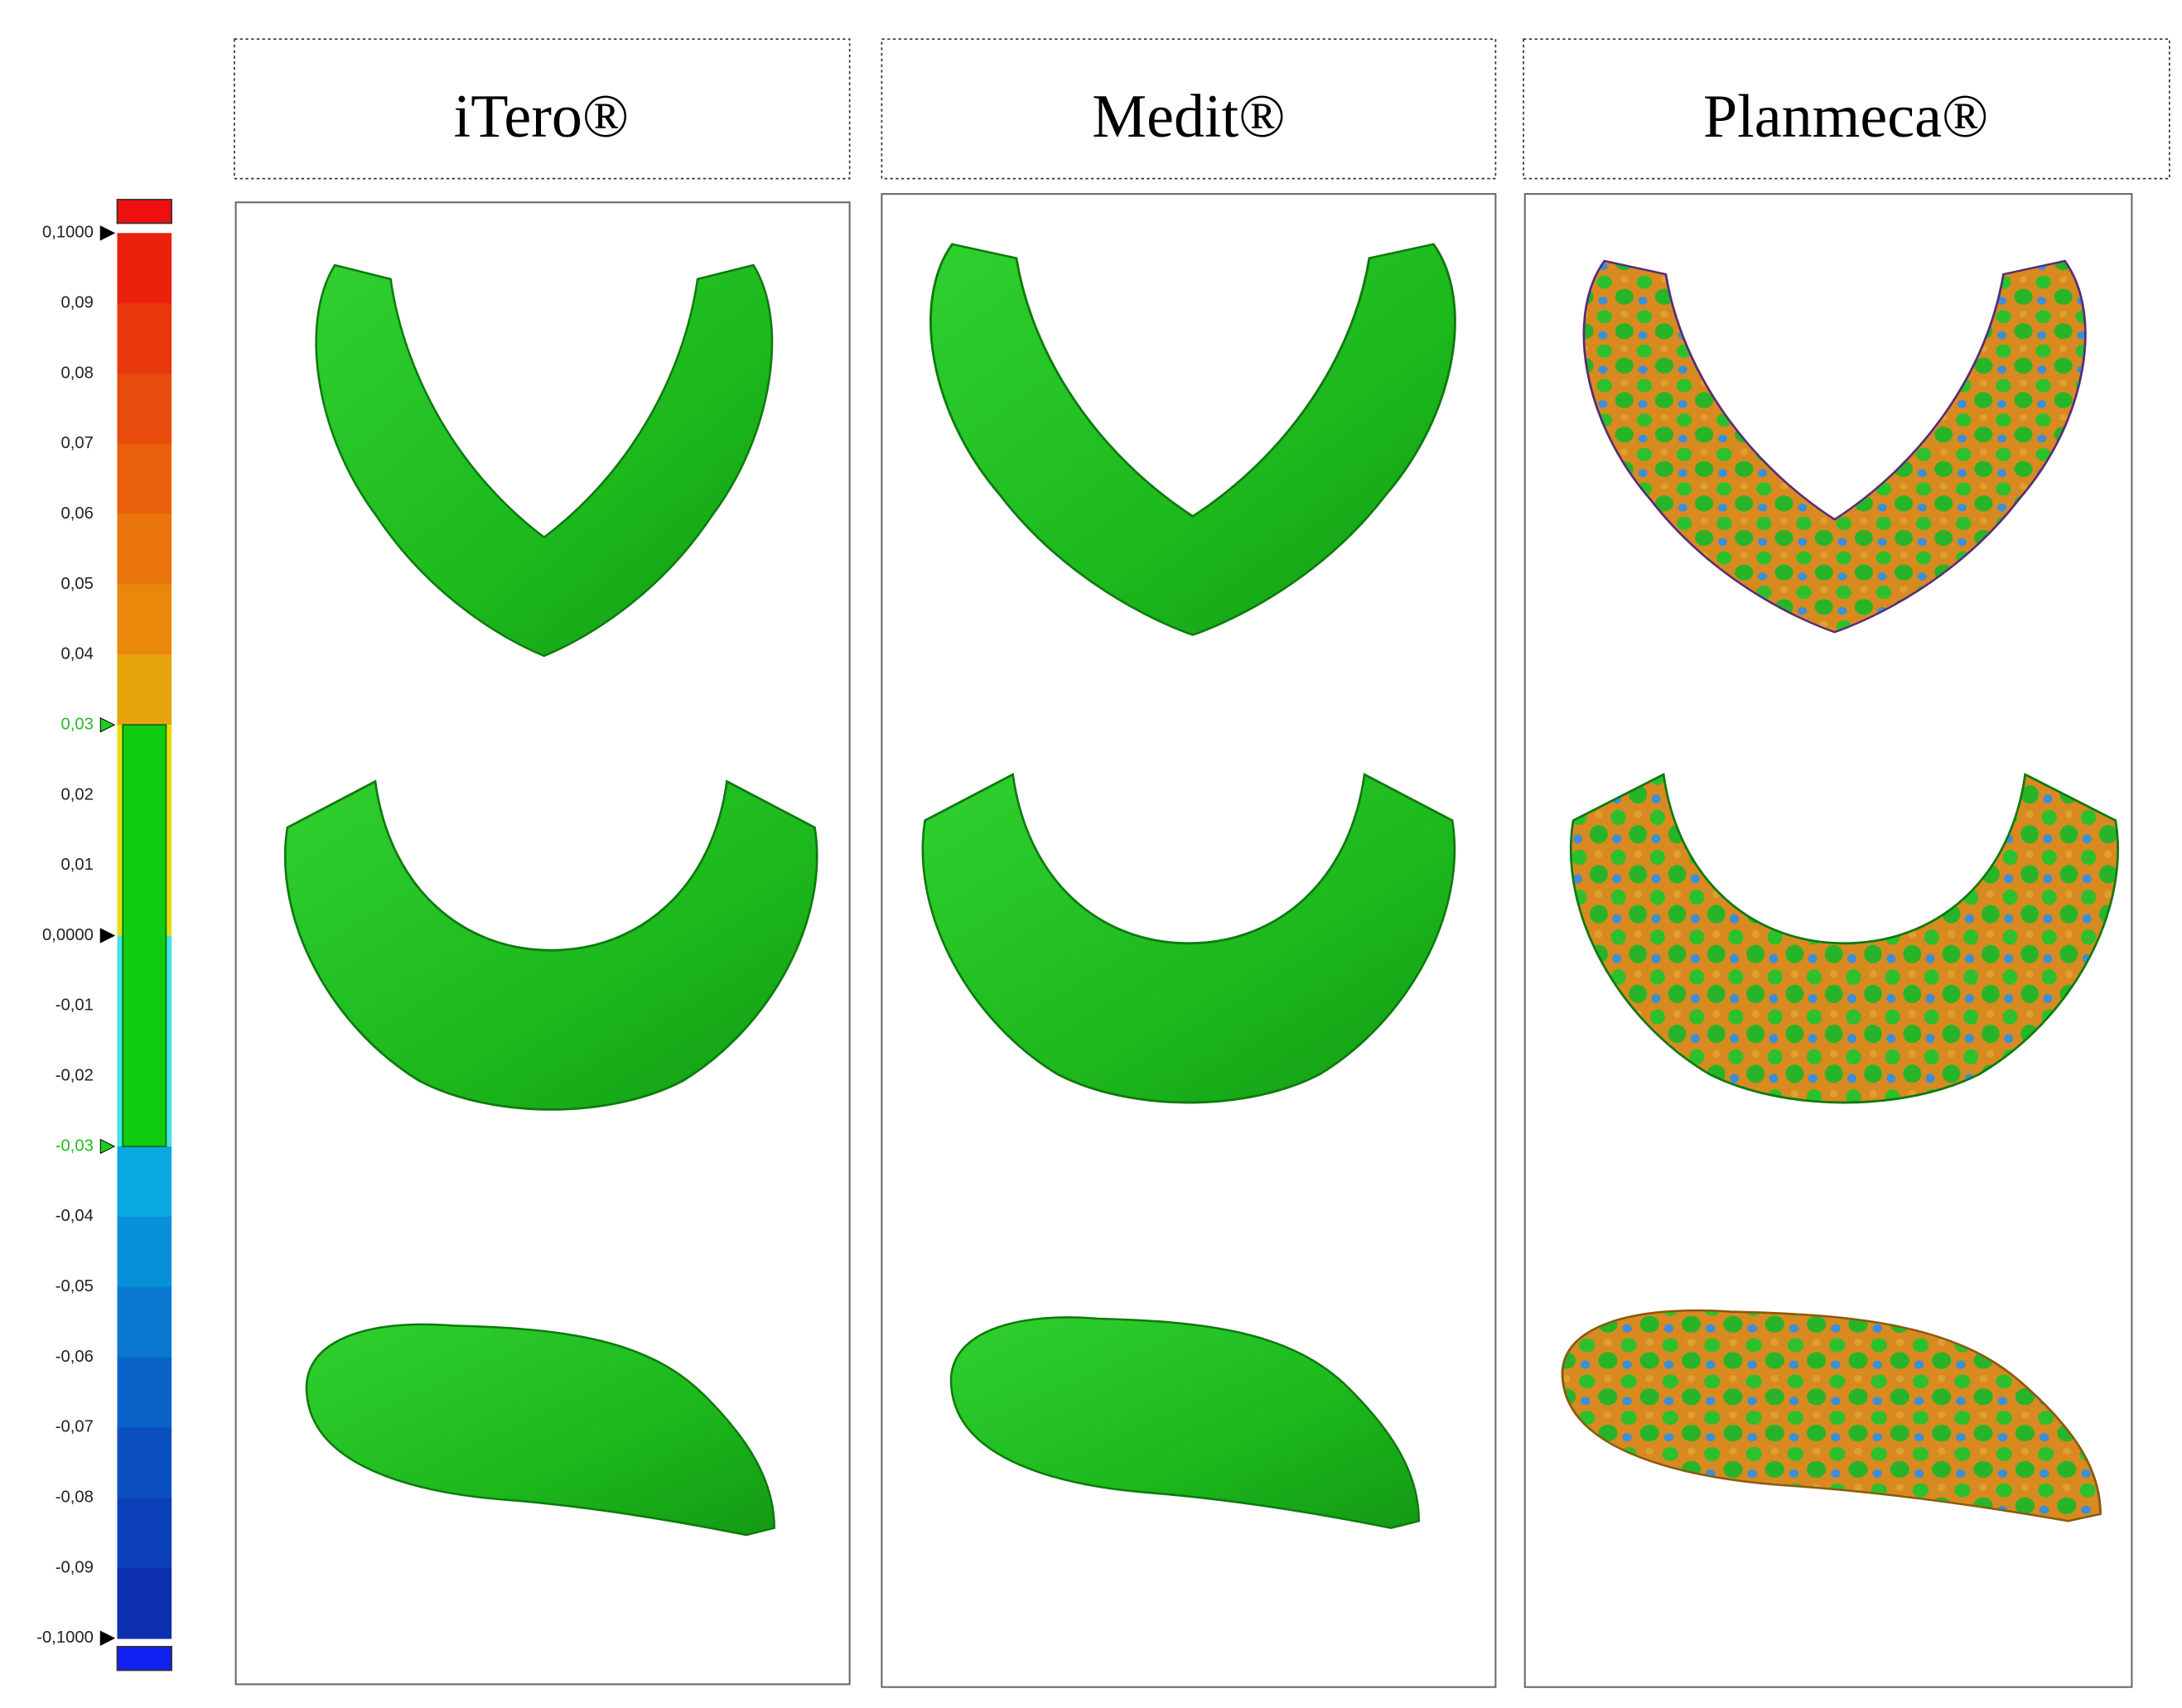 This screenshot has height=1708, width=2182. I want to click on scale-label: 0,04, so click(77, 654).